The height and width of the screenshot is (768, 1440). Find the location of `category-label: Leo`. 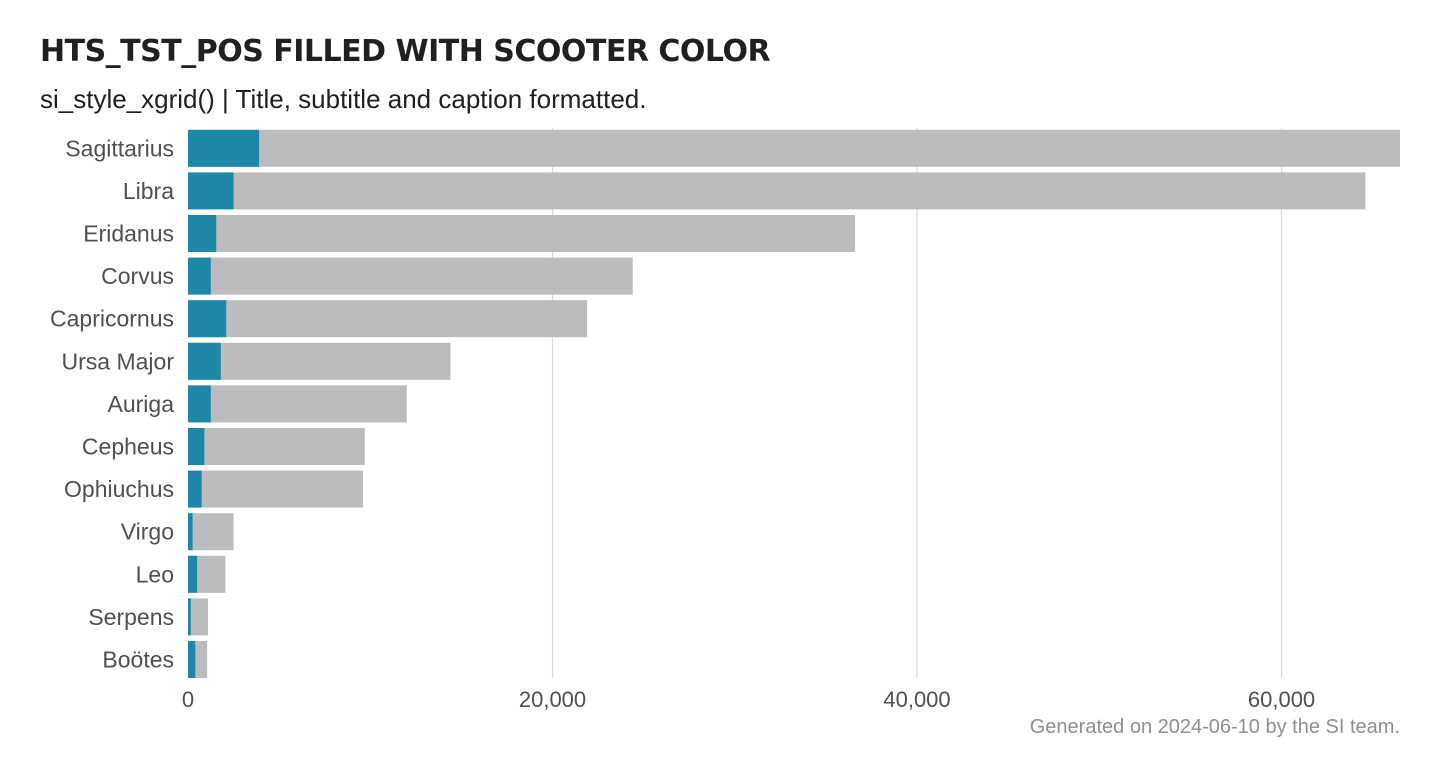

category-label: Leo is located at coordinates (155, 574).